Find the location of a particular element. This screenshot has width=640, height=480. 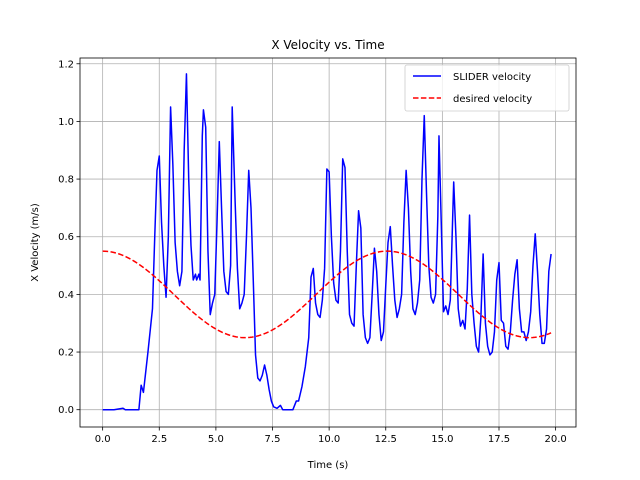

x-tick-label: 2.5 is located at coordinates (159, 439).